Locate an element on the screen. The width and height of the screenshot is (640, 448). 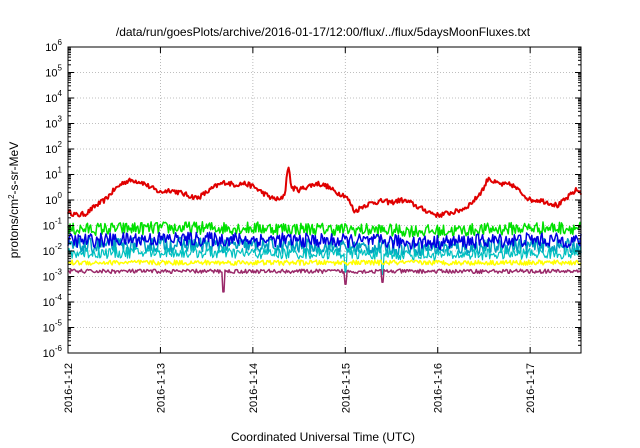
y-tick-label-exp: -3 is located at coordinates (59, 272).